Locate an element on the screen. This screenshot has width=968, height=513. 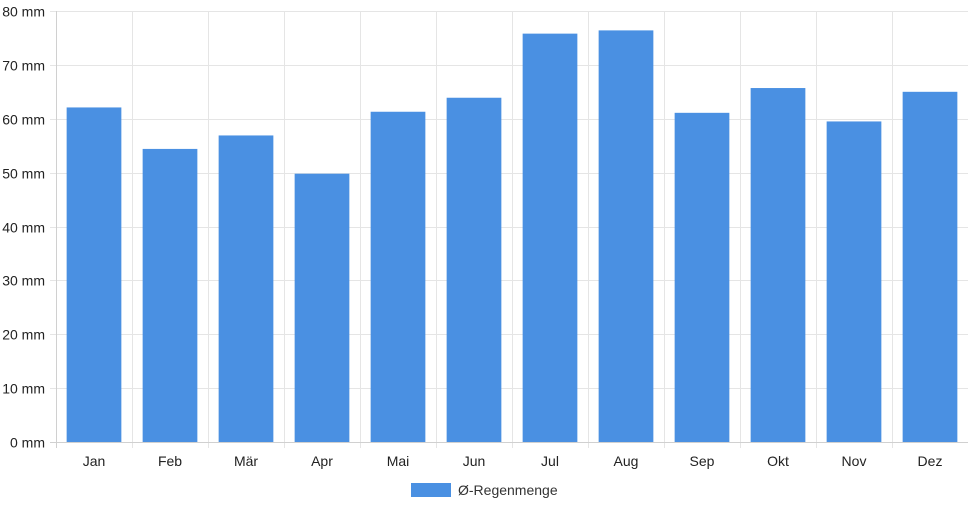
x-tick-label: Apr is located at coordinates (322, 461).